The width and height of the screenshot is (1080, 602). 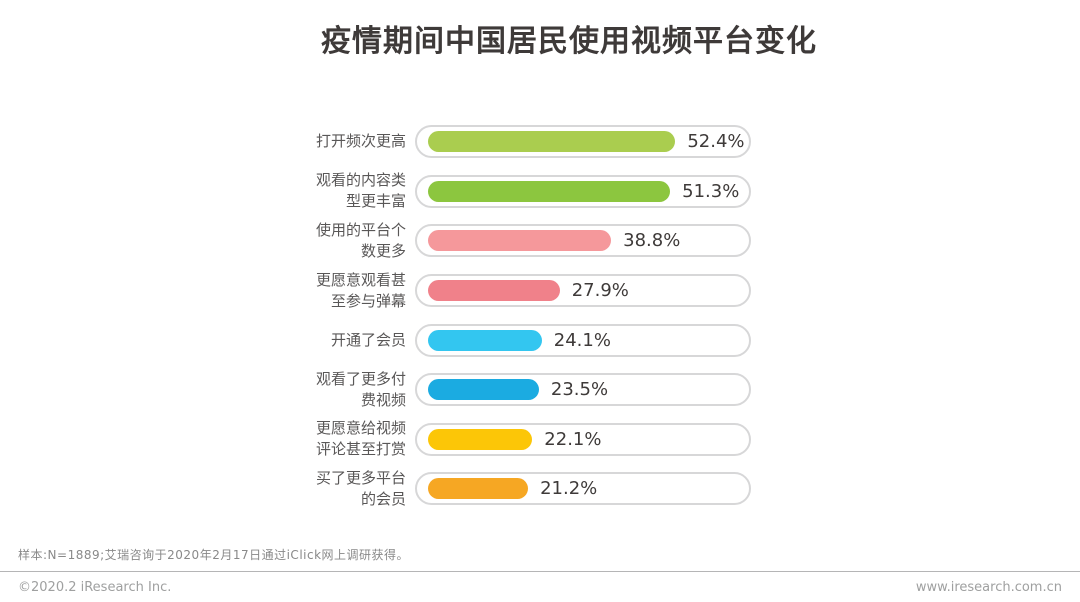 I want to click on bar-track: 23.5%, so click(x=583, y=390).